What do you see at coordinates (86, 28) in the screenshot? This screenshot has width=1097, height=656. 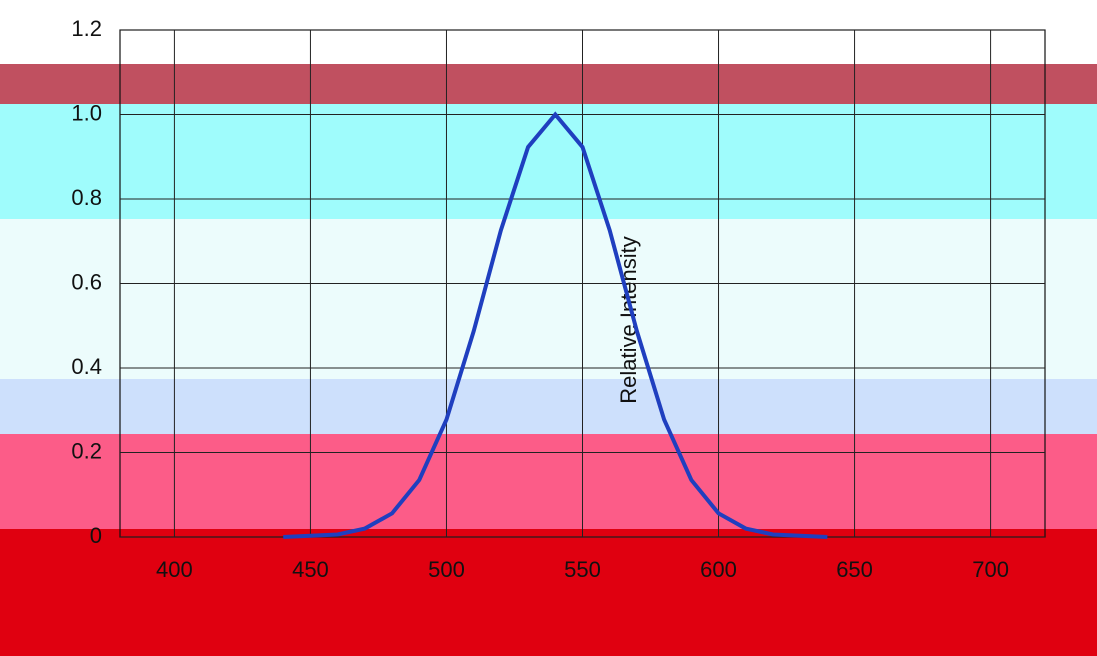 I see `y-tick-label: 1.2` at bounding box center [86, 28].